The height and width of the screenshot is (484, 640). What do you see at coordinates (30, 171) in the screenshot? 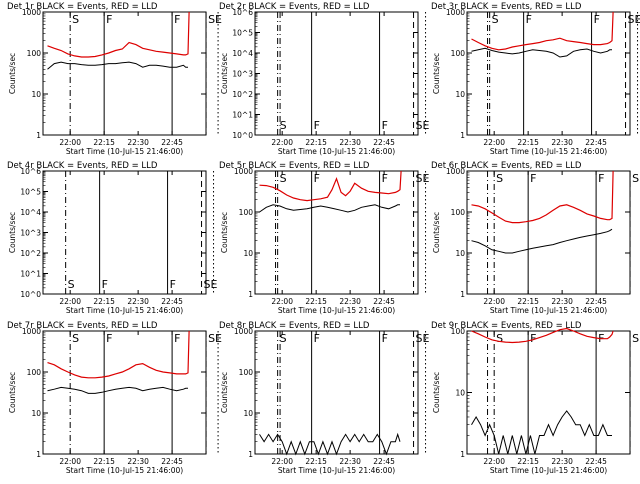
I see `y-tick-label: 10^6` at bounding box center [30, 171].